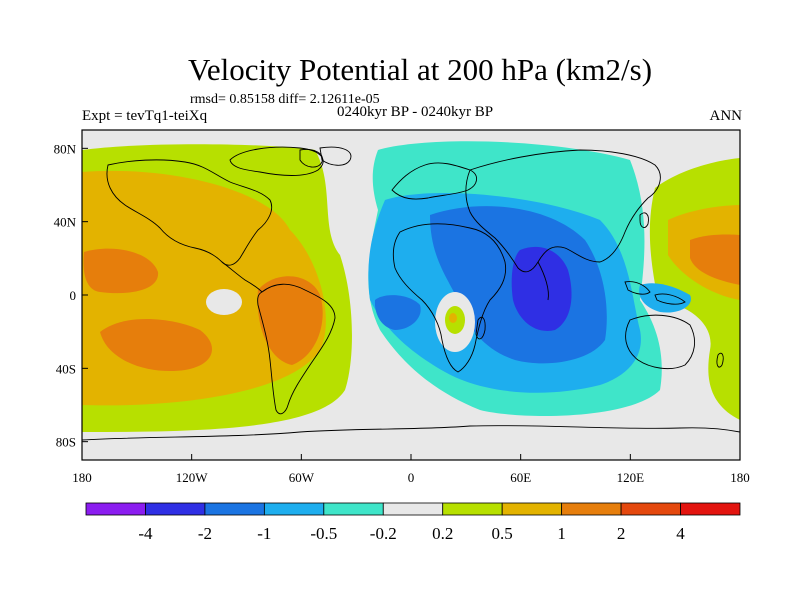 The width and height of the screenshot is (800, 600). Describe the element at coordinates (411, 477) in the screenshot. I see `x-tick-label: 0` at that location.